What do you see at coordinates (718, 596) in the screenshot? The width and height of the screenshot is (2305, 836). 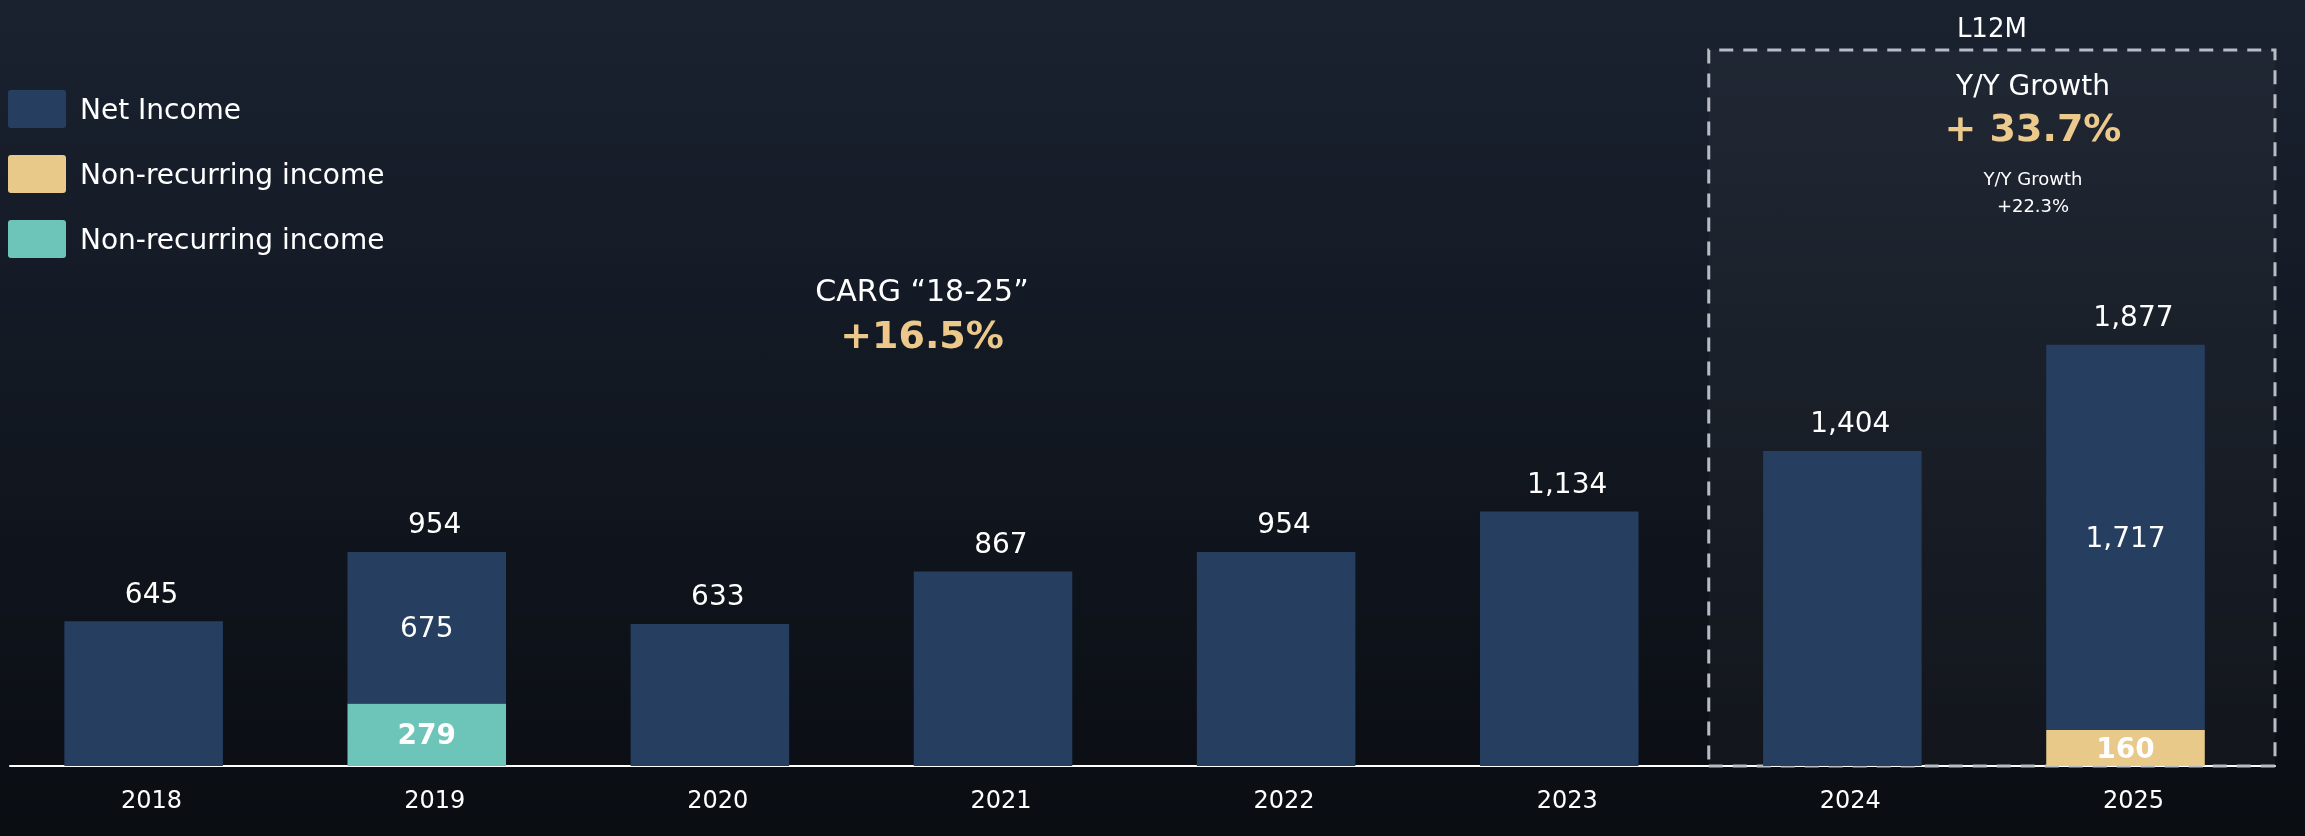 I see `total-label: 633` at bounding box center [718, 596].